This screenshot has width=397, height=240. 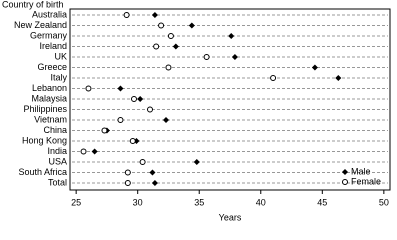 What do you see at coordinates (366, 181) in the screenshot?
I see `legend-label: Female` at bounding box center [366, 181].